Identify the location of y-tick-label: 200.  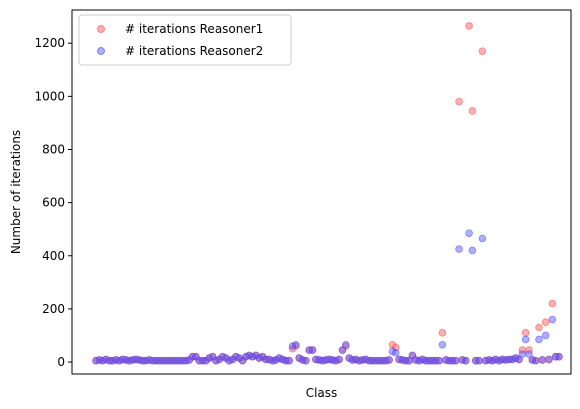
(53, 309).